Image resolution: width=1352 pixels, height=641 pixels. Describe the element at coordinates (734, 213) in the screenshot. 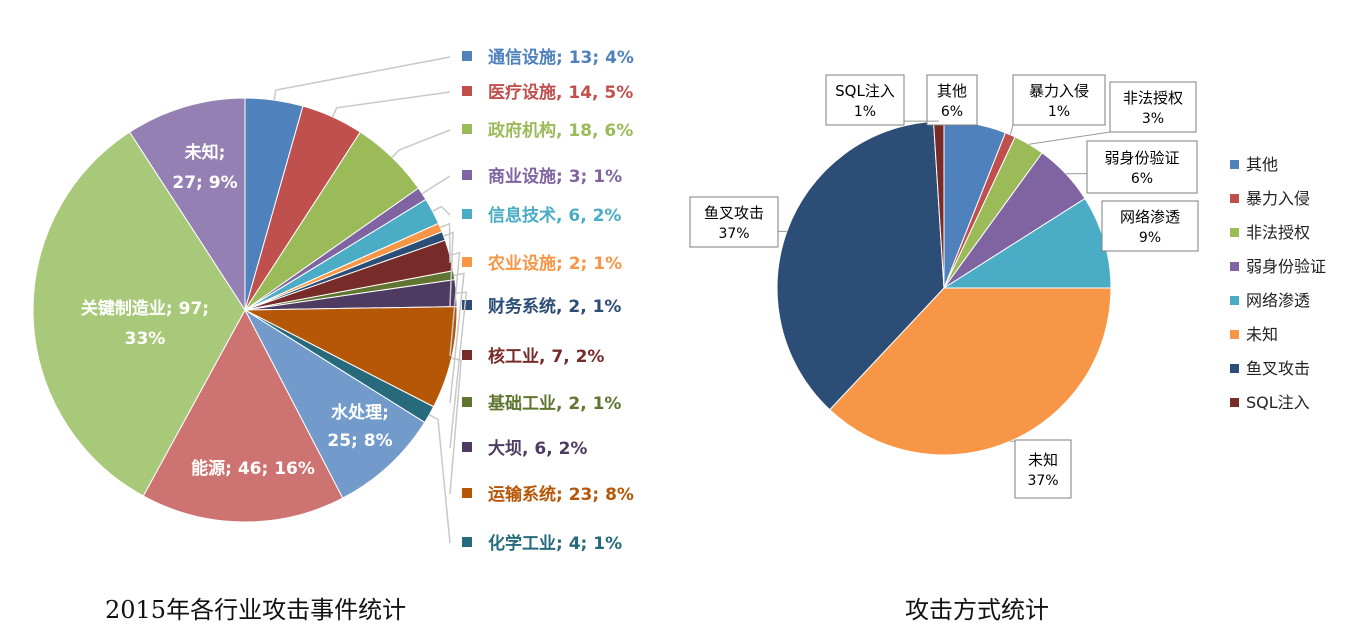

I see `method-callout-name-7: 鱼叉攻击` at that location.